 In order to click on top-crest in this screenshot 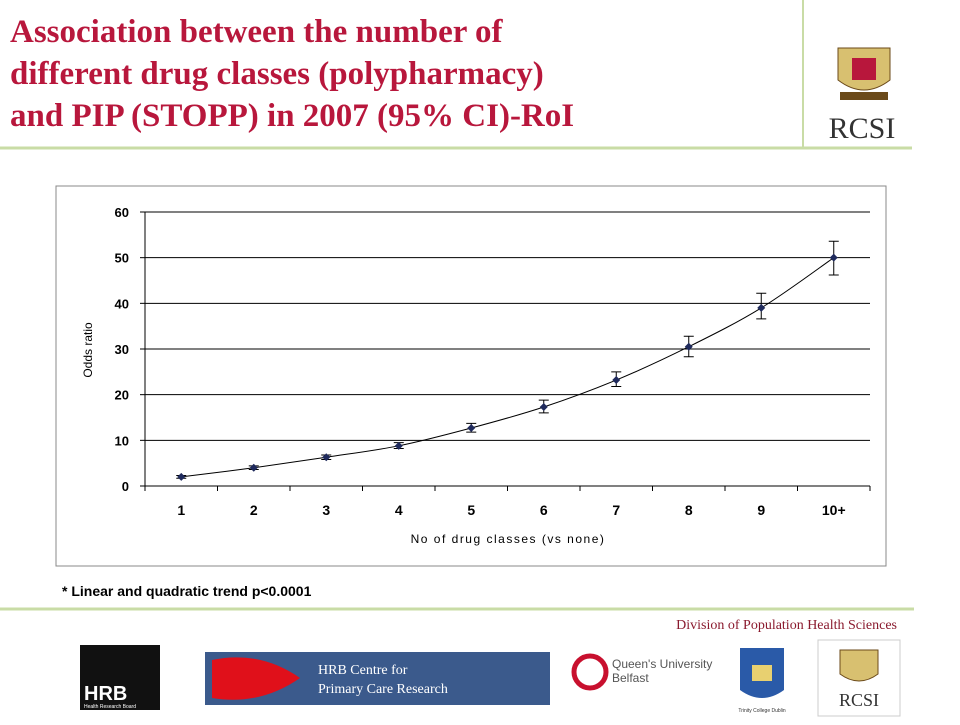, I will do `click(864, 73)`.